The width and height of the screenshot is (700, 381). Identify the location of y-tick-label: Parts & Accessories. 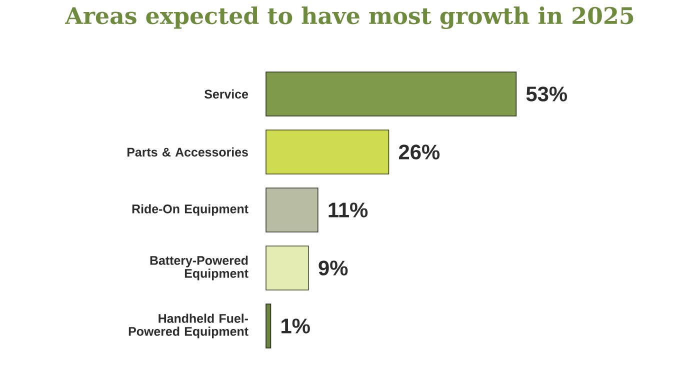
(187, 152).